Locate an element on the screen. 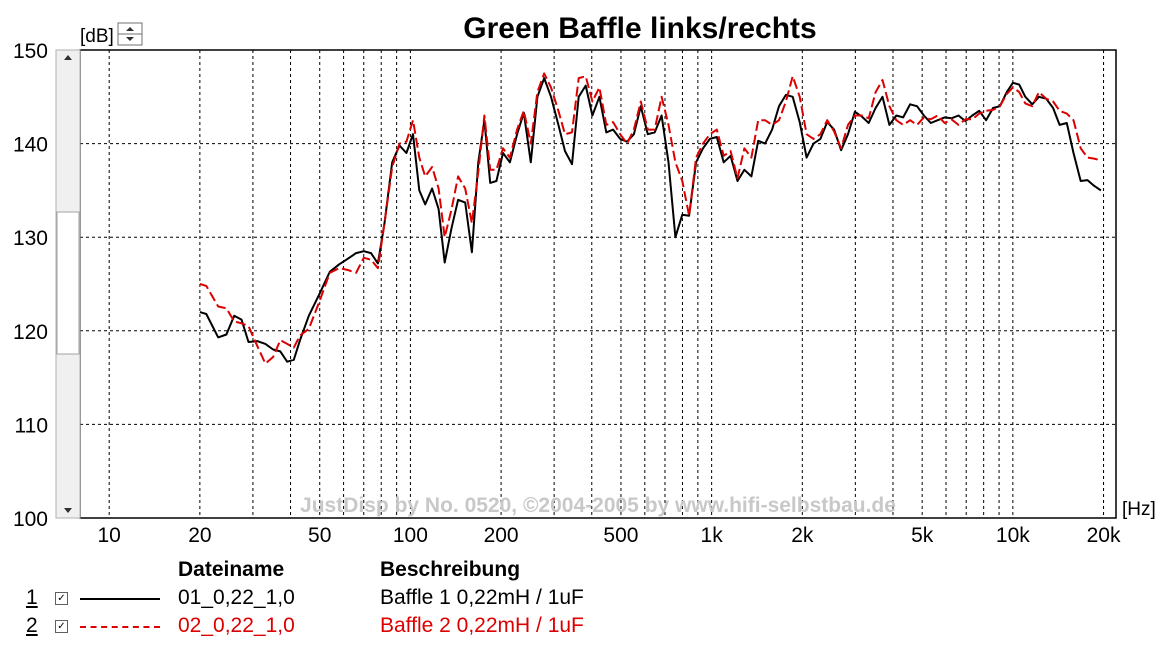 This screenshot has width=1174, height=662. legend-description: Baffle 1 0,22mH / 1uF is located at coordinates (482, 597).